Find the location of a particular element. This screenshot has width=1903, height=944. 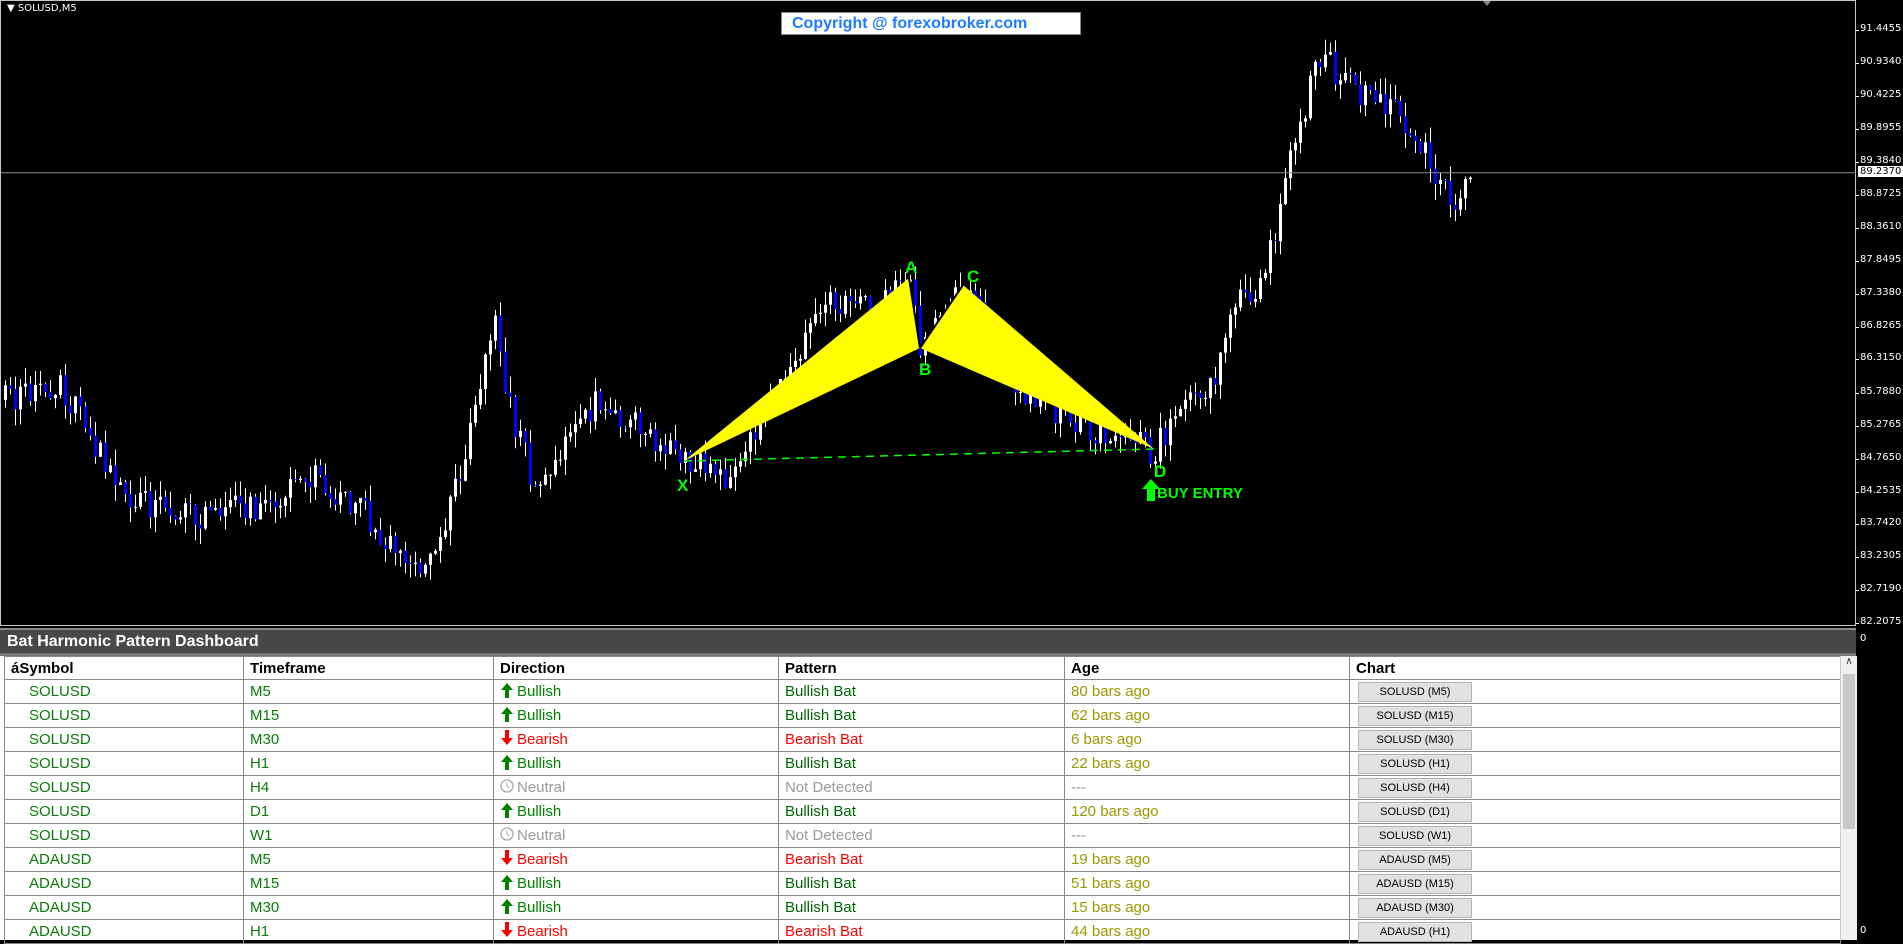

column-header-timeframe: Timeframe is located at coordinates (368, 668).